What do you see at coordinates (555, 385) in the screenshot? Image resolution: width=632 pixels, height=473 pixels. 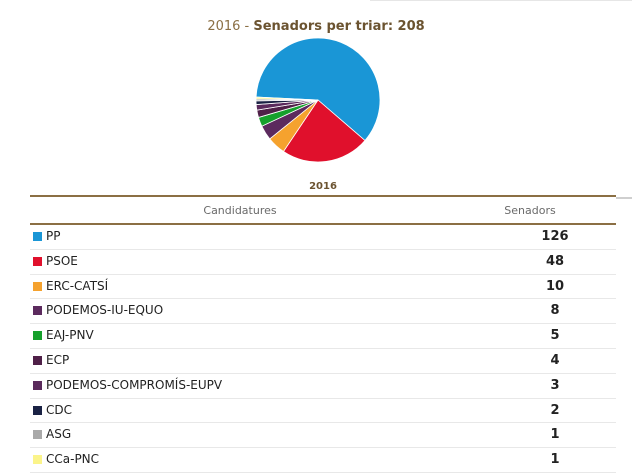 I see `seat-count: 3` at bounding box center [555, 385].